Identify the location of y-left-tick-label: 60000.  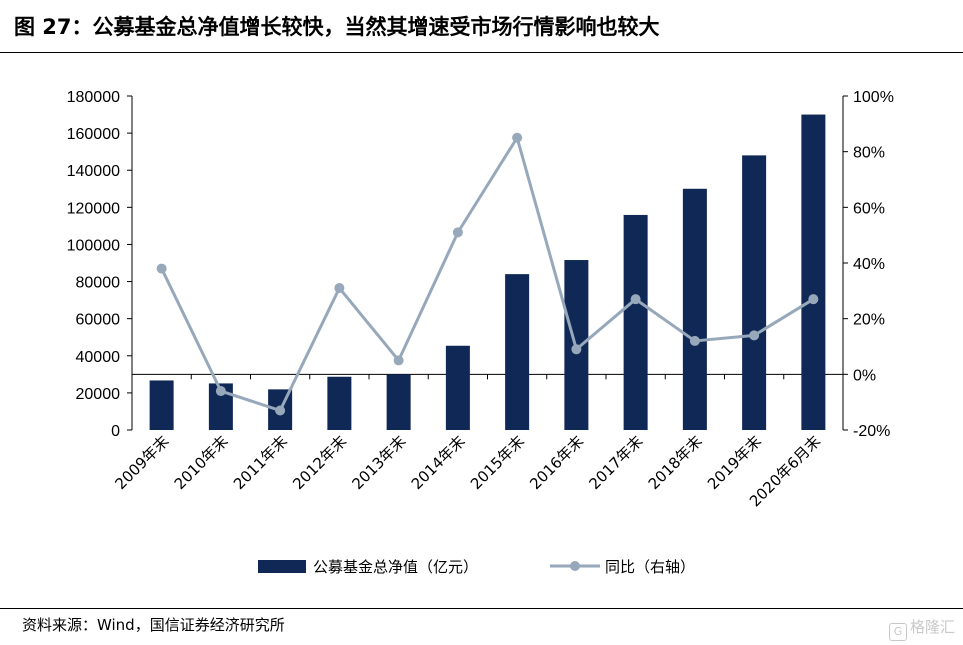
(98, 320).